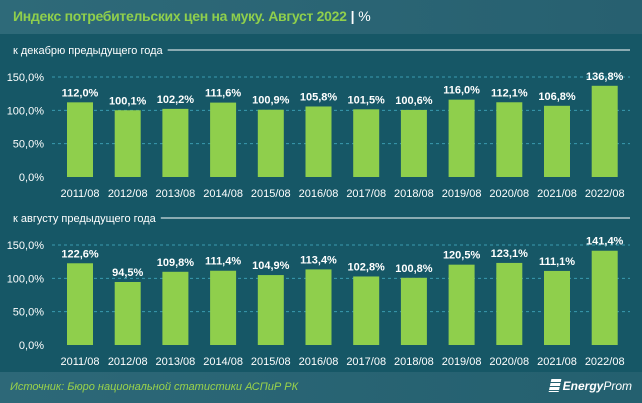 This screenshot has width=642, height=403. I want to click on data-label: 116,0%, so click(461, 91).